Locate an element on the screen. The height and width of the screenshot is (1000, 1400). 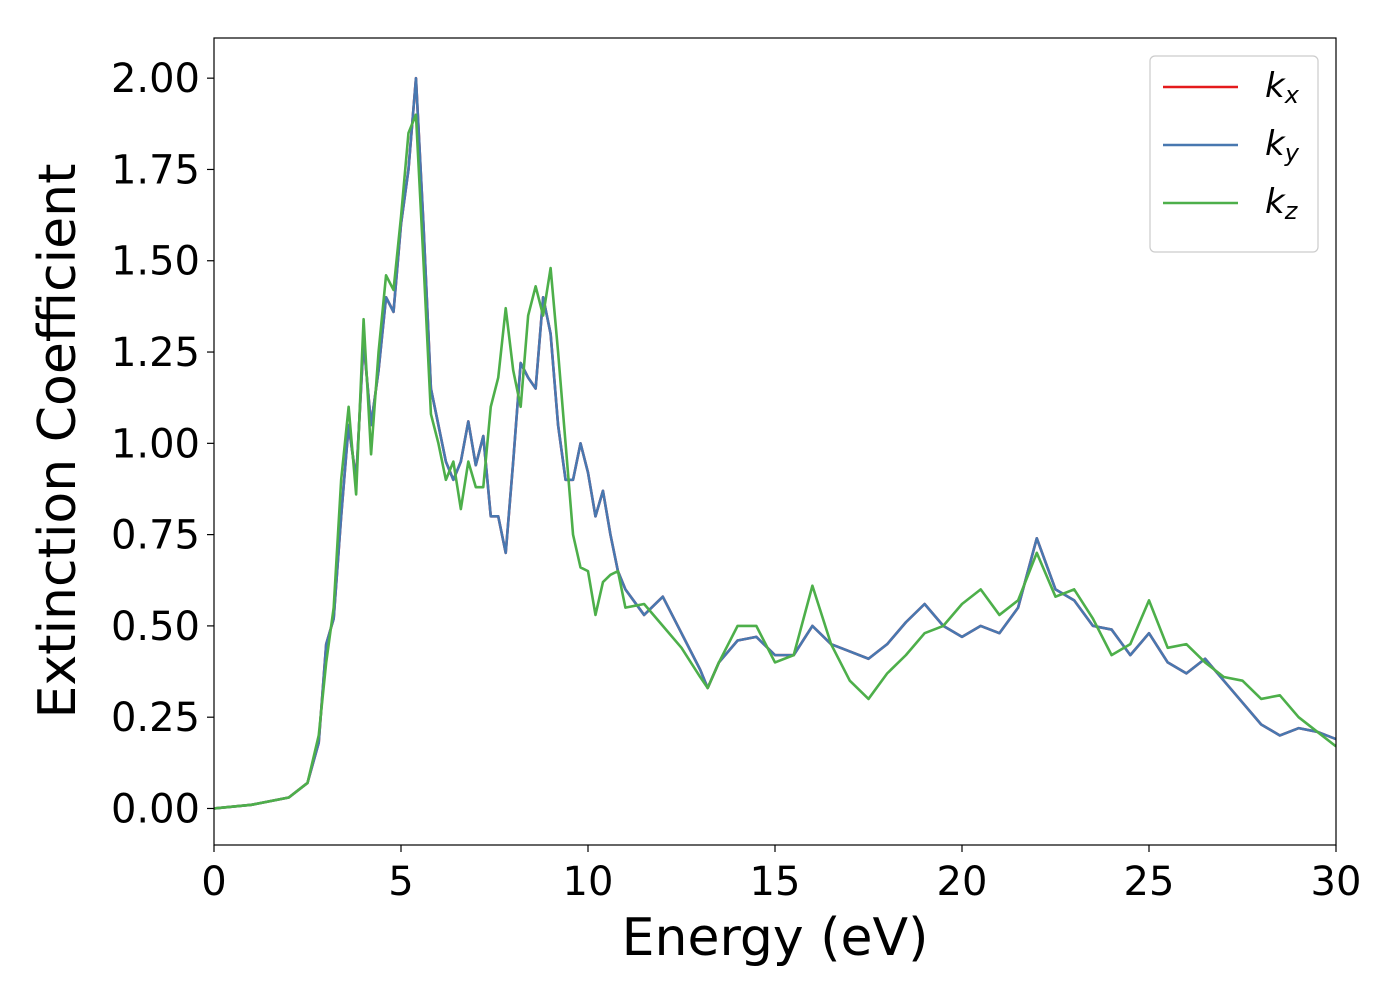
y-tick-label: 0.50 is located at coordinates (155, 627).